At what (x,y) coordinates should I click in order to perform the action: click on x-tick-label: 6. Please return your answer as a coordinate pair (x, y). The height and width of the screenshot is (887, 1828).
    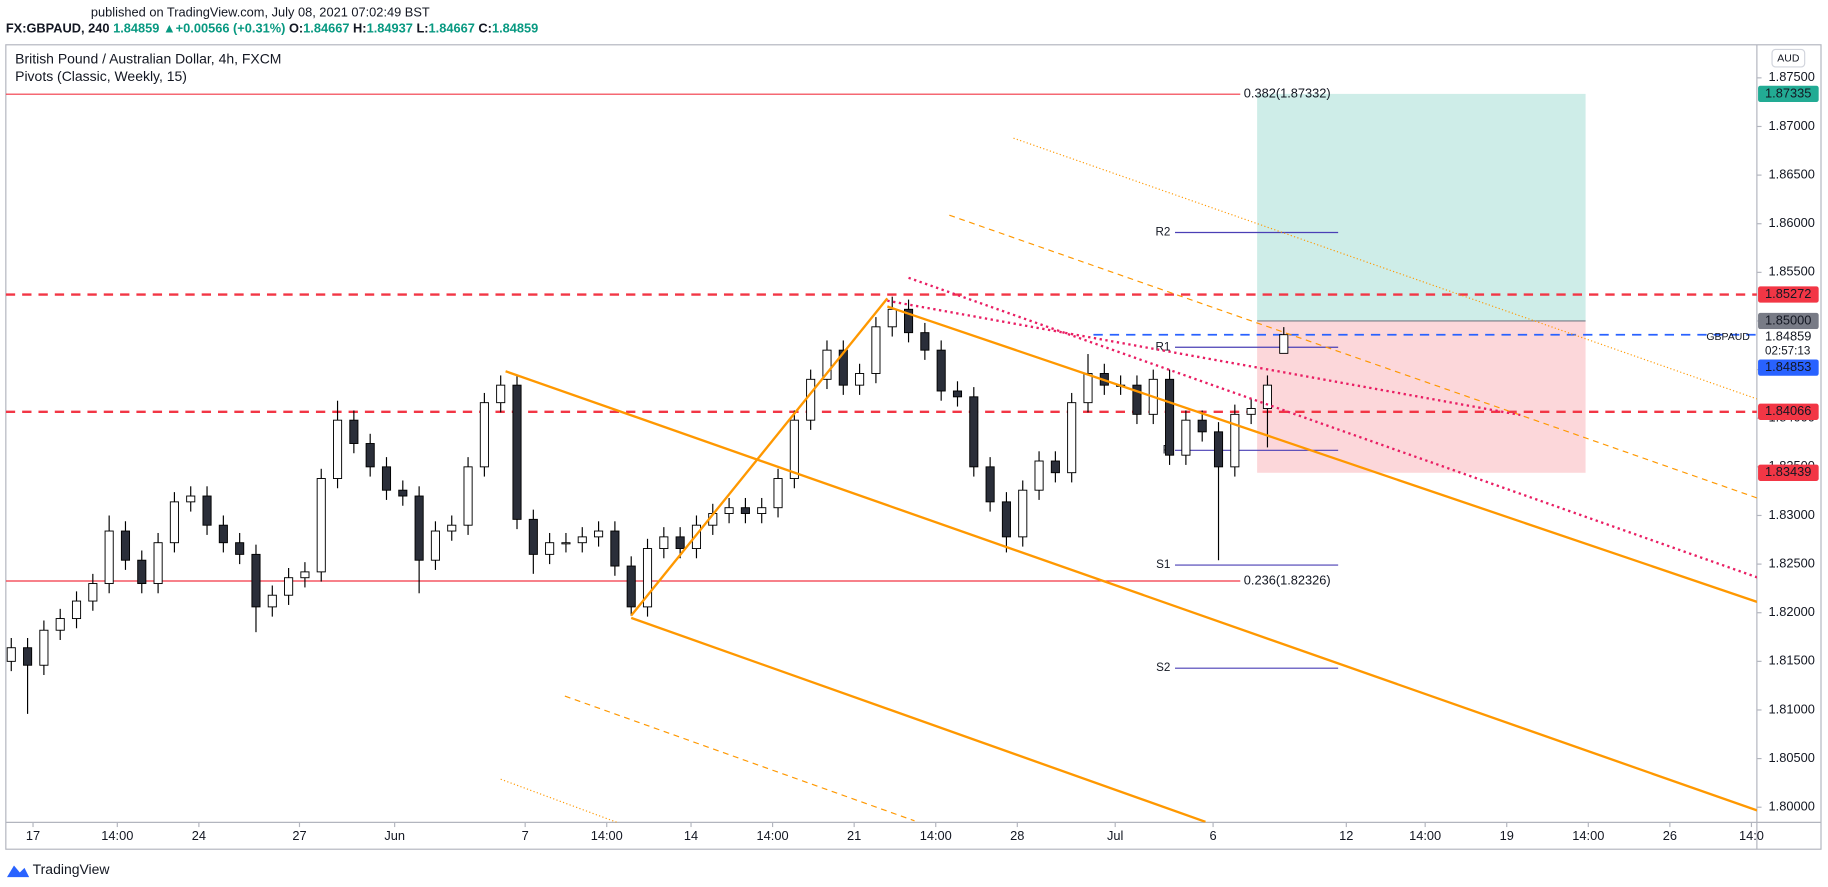
    Looking at the image, I should click on (1213, 835).